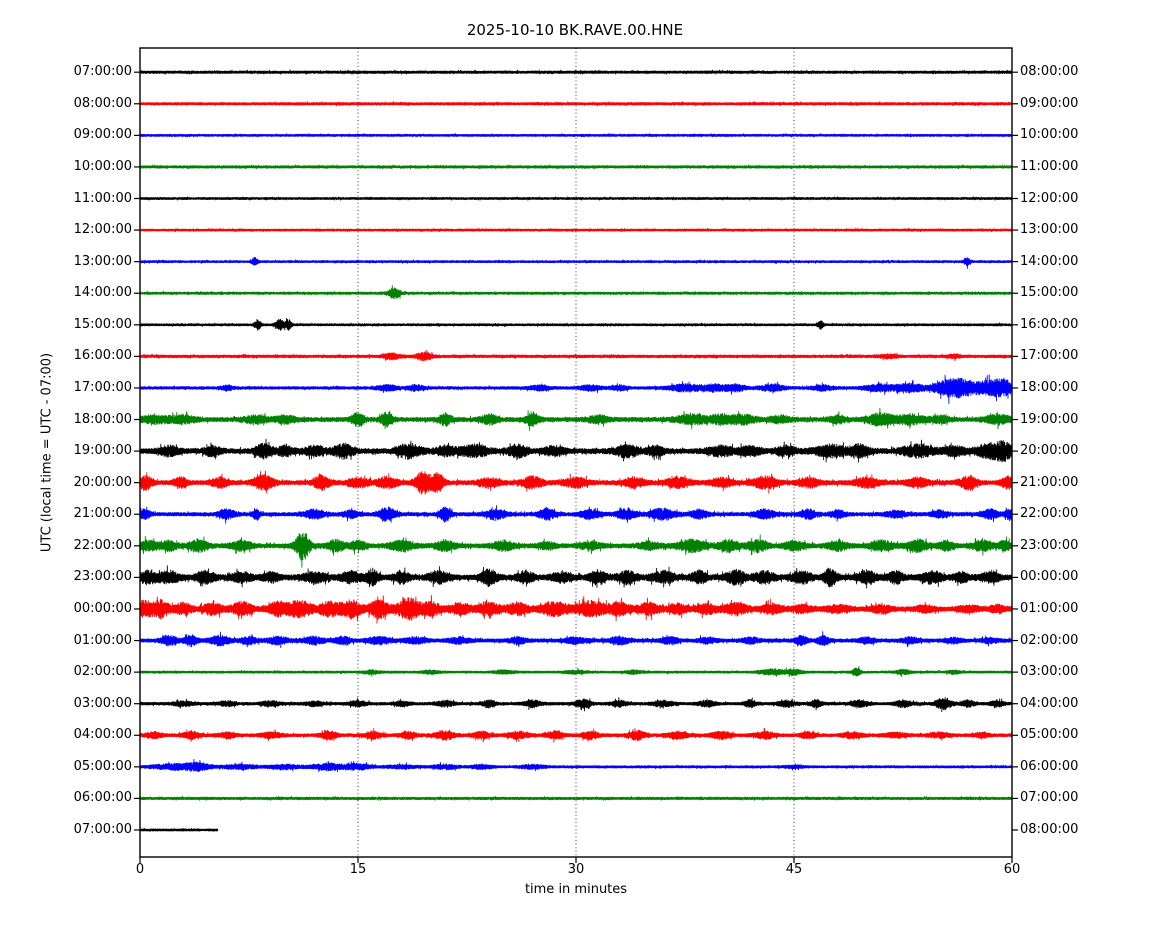 The image size is (1150, 950). I want to click on trace-01:00:00, so click(576, 640).